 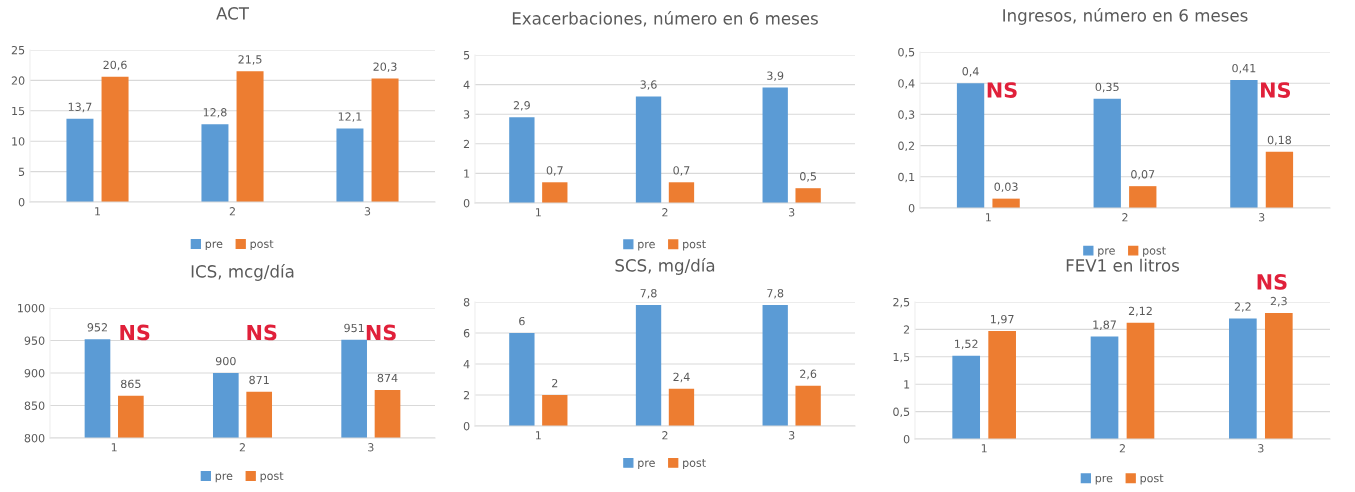 I want to click on data-label: 20,6, so click(x=115, y=65).